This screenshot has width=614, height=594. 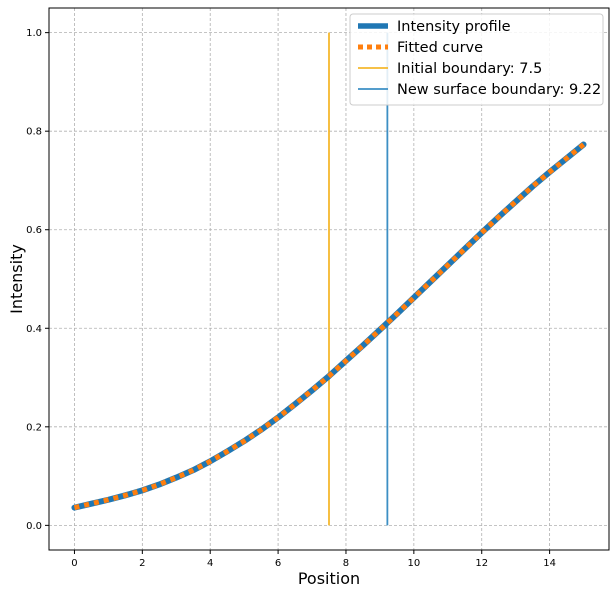 I want to click on boundary-lines, so click(x=358, y=279).